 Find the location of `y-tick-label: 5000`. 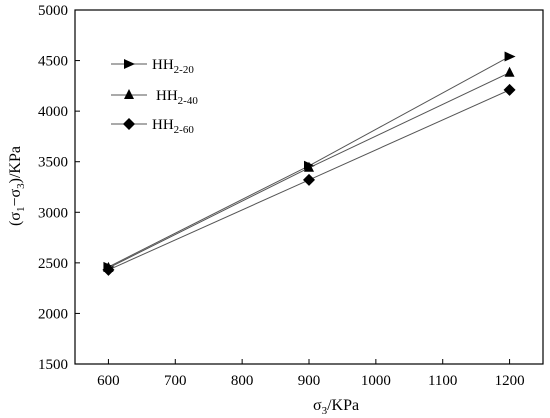

y-tick-label: 5000 is located at coordinates (53, 11).